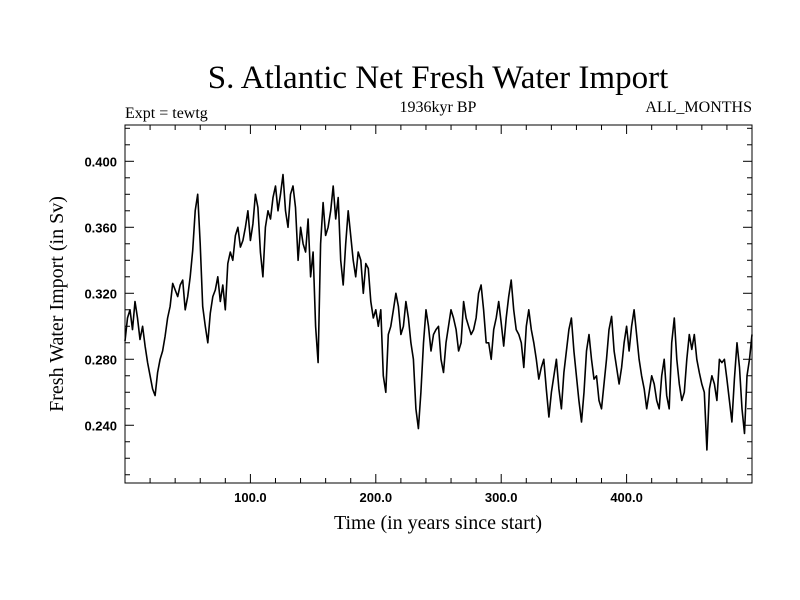  I want to click on x-tick-label: 400.0, so click(626, 497).